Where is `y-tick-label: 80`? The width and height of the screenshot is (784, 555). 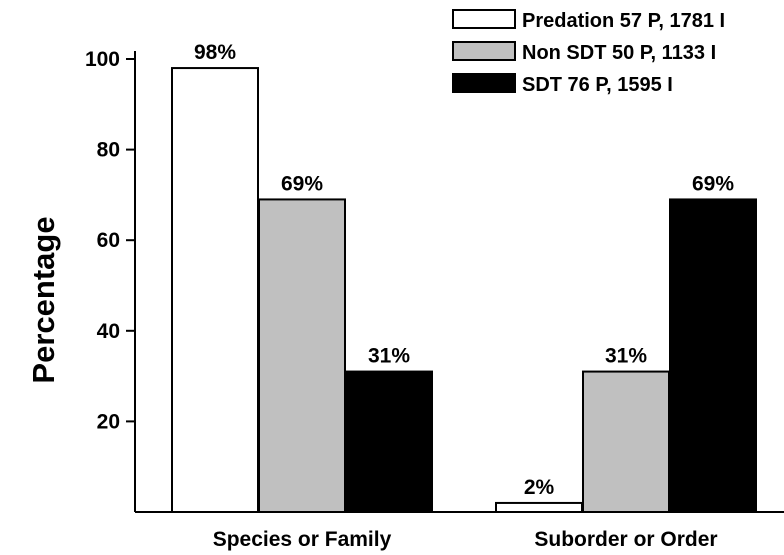
y-tick-label: 80 is located at coordinates (108, 150).